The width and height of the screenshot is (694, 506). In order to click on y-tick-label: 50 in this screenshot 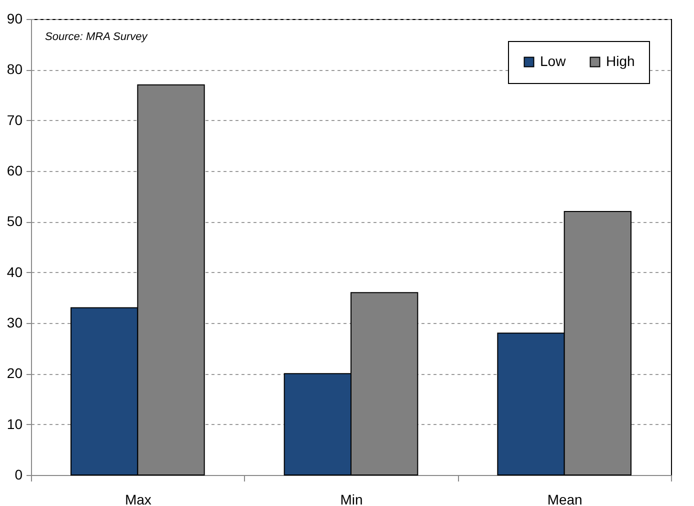, I will do `click(14, 221)`.